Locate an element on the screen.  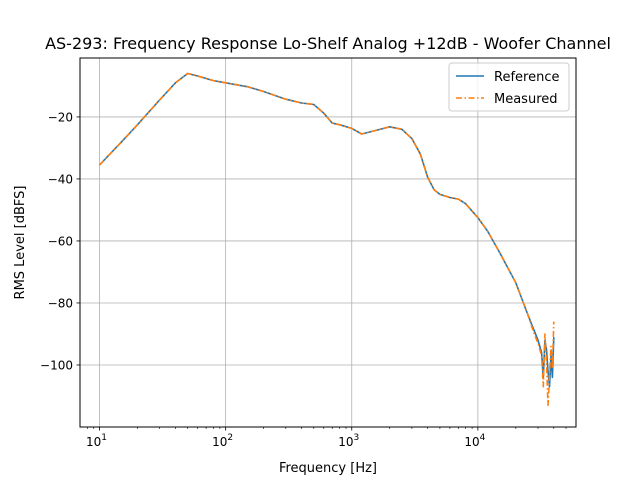
legend-label-reference: Reference is located at coordinates (526, 77).